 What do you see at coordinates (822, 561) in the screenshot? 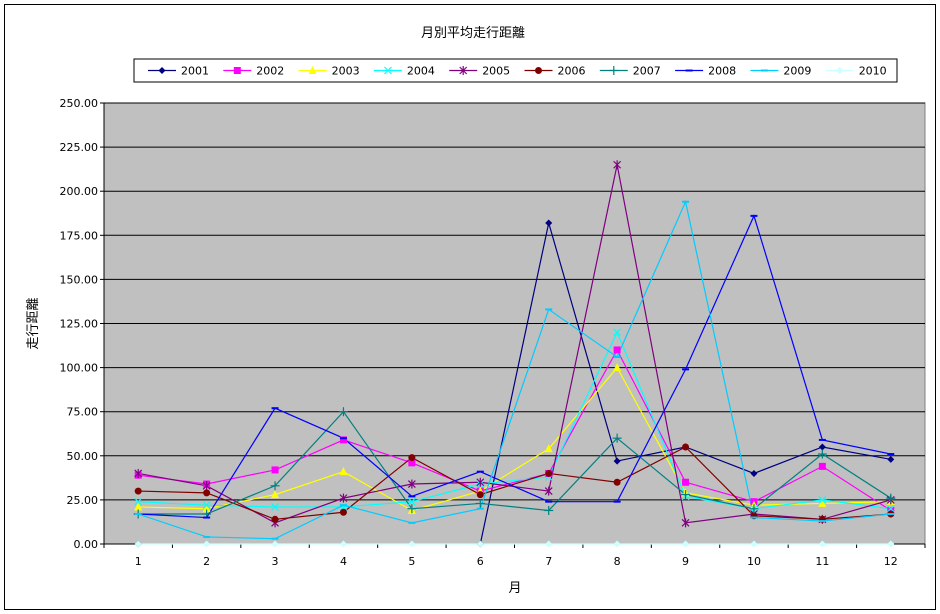
I see `x-tick-label: 11` at bounding box center [822, 561].